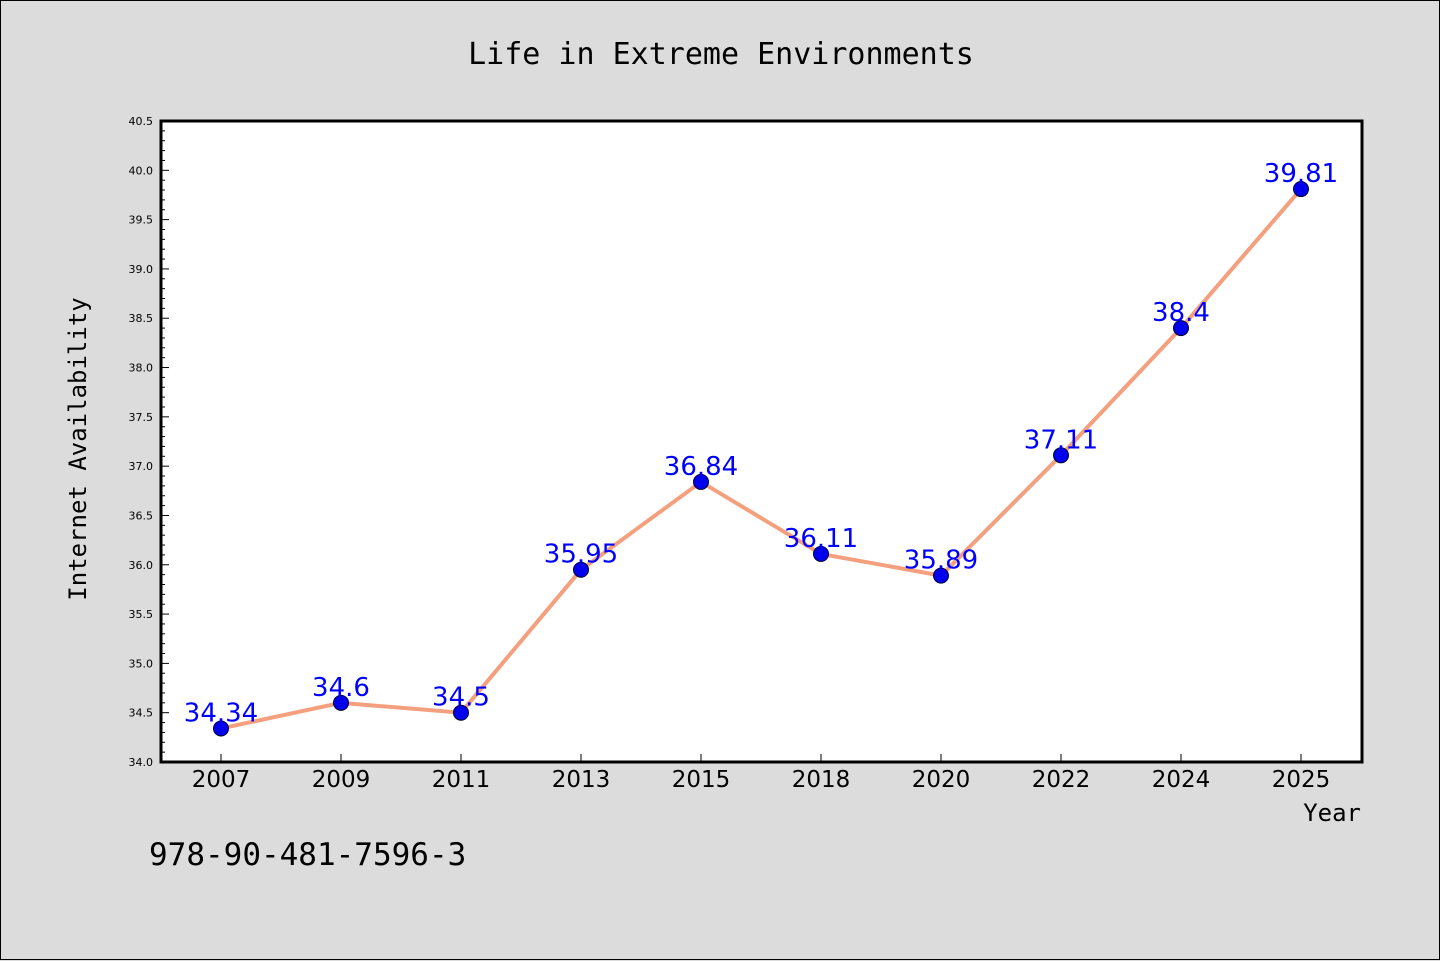  I want to click on data-label: 36.11, so click(821, 539).